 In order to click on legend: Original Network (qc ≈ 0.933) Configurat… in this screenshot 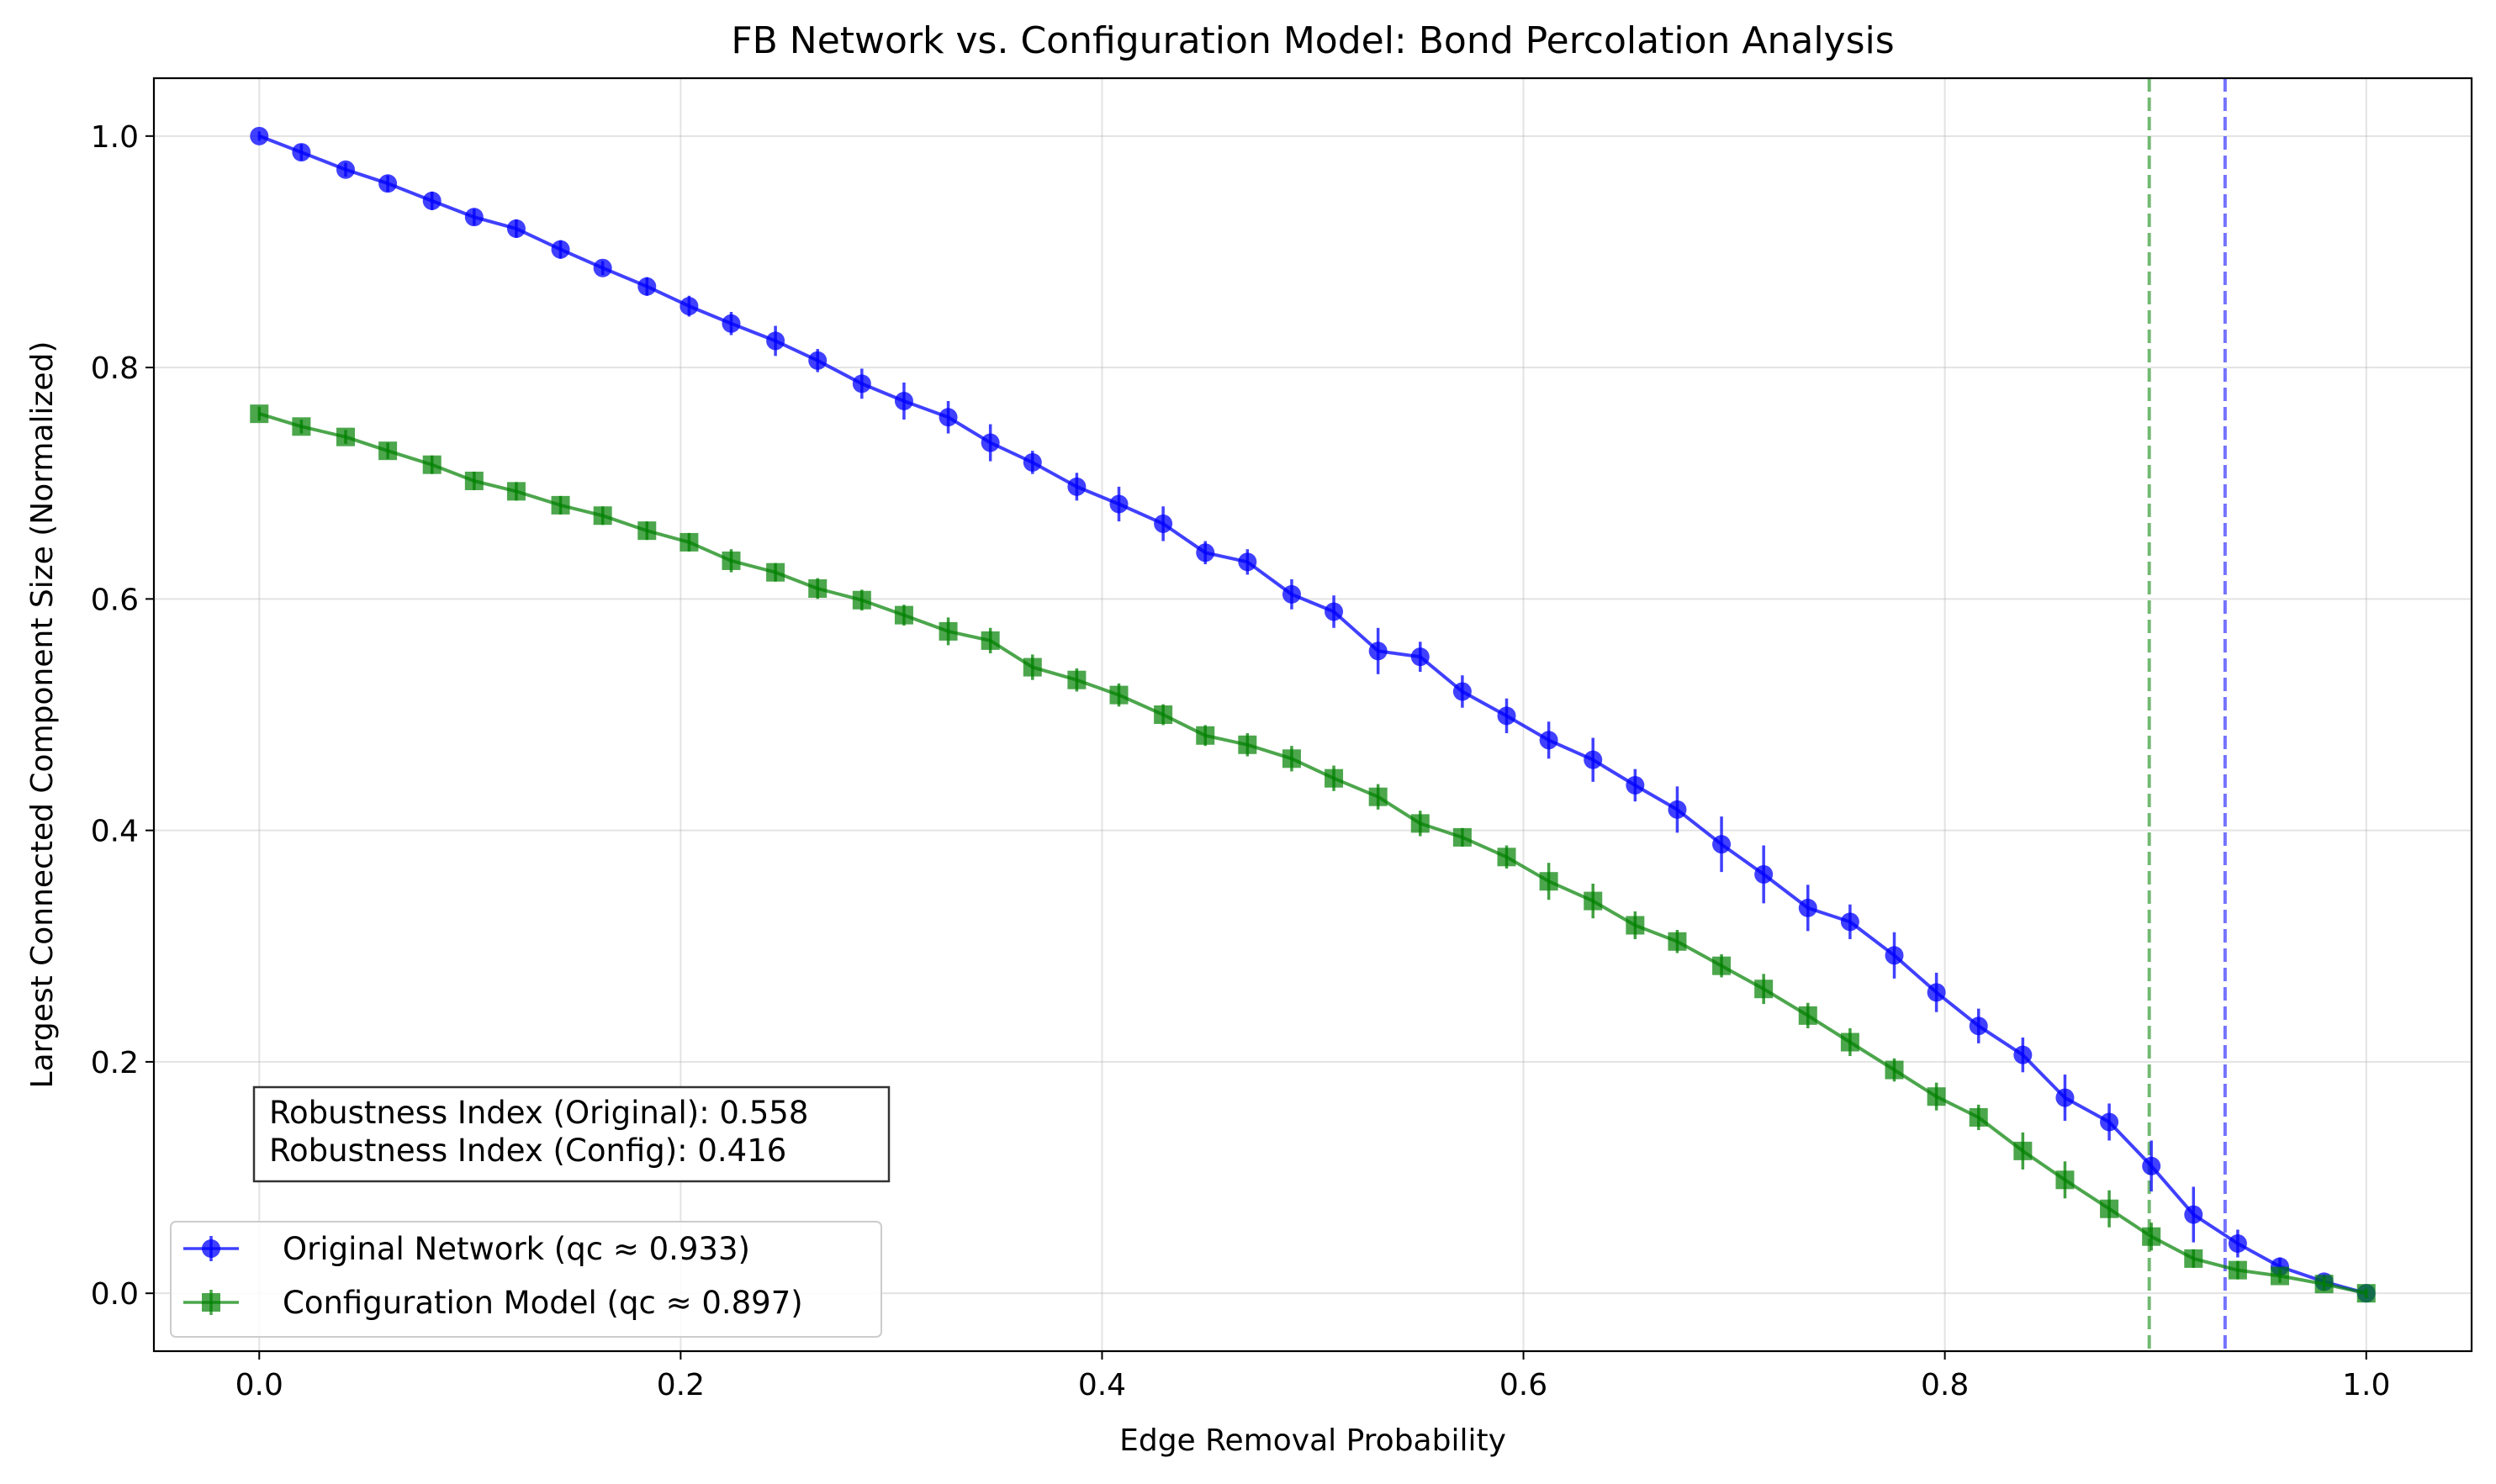, I will do `click(526, 1279)`.